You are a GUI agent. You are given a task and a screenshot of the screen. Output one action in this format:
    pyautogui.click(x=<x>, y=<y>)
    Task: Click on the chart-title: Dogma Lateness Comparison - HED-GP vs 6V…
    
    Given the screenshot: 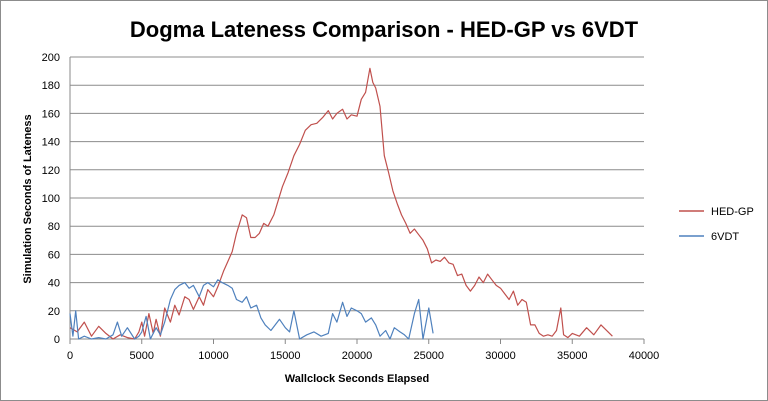 What is the action you would take?
    pyautogui.click(x=384, y=29)
    